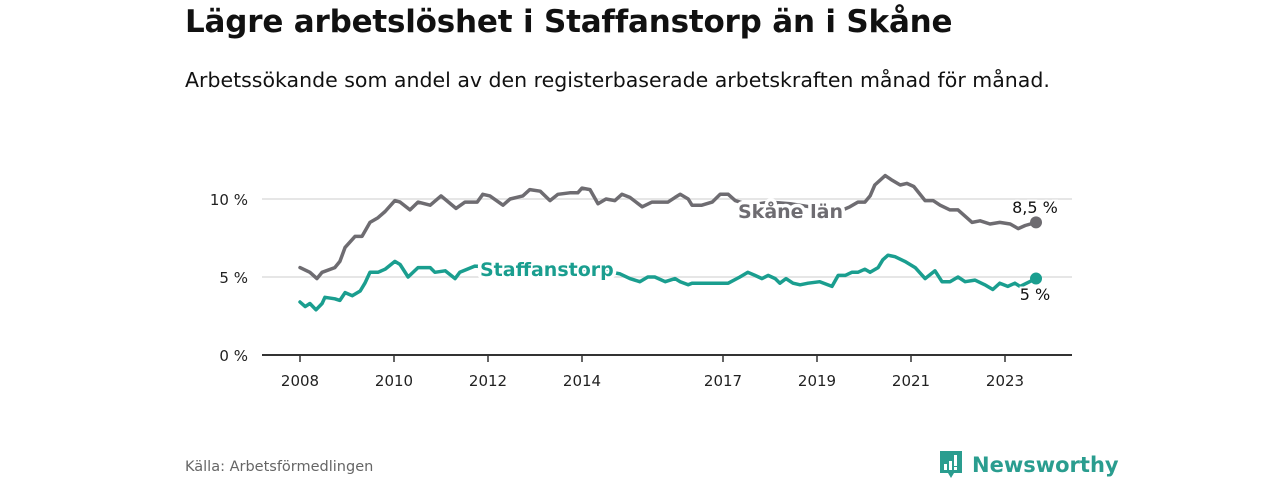  Describe the element at coordinates (300, 381) in the screenshot. I see `x-tick-label: 2008` at that location.